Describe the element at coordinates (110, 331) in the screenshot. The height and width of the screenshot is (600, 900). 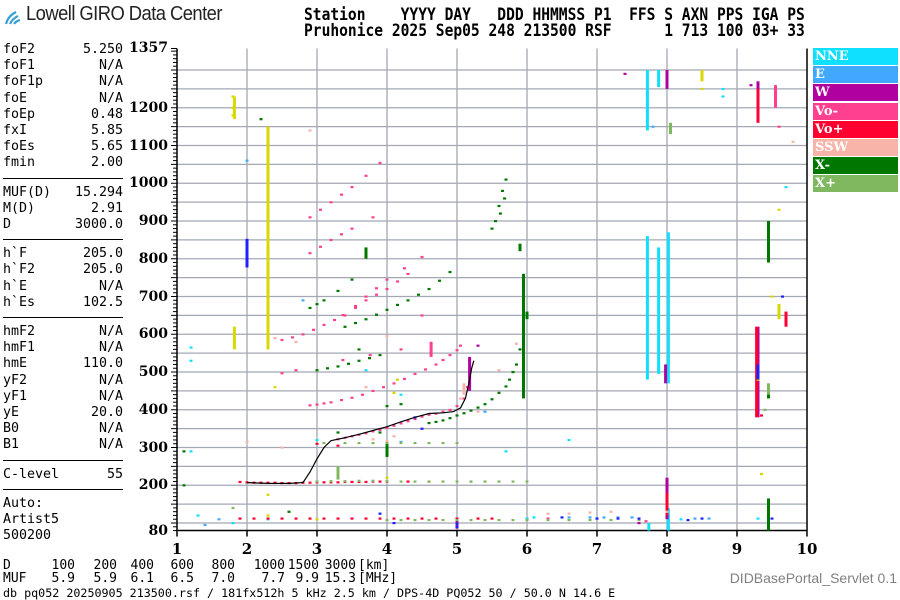
I see `param-value: N/A` at that location.